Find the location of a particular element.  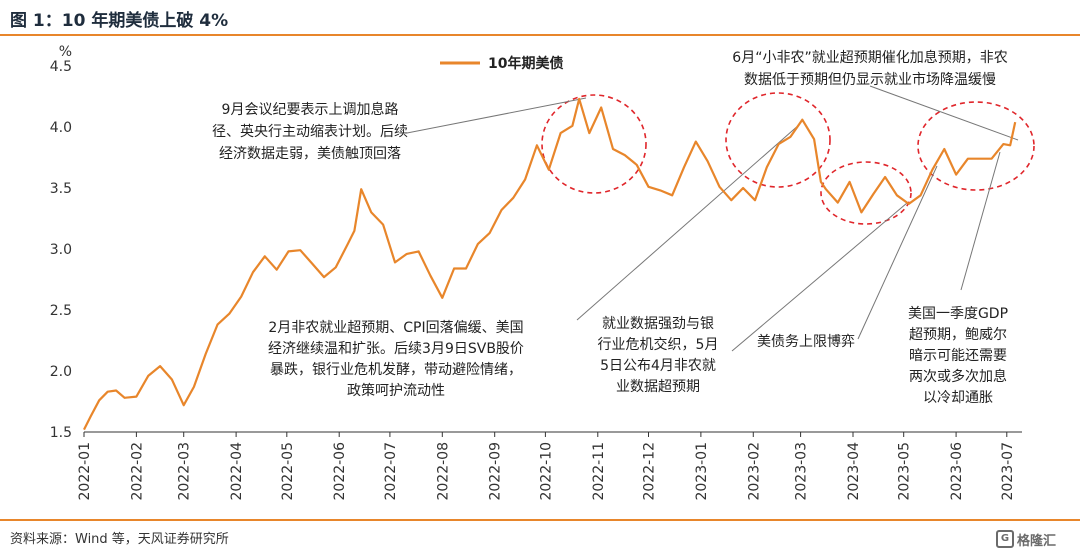

x-tick-label: 2022-05 is located at coordinates (288, 471).